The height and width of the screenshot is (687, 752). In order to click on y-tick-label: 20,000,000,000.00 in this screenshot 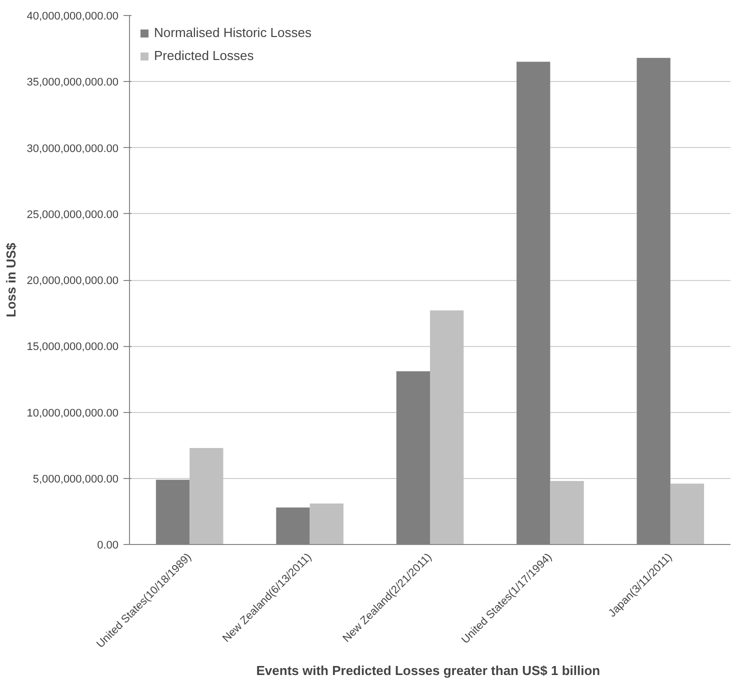, I will do `click(72, 281)`.